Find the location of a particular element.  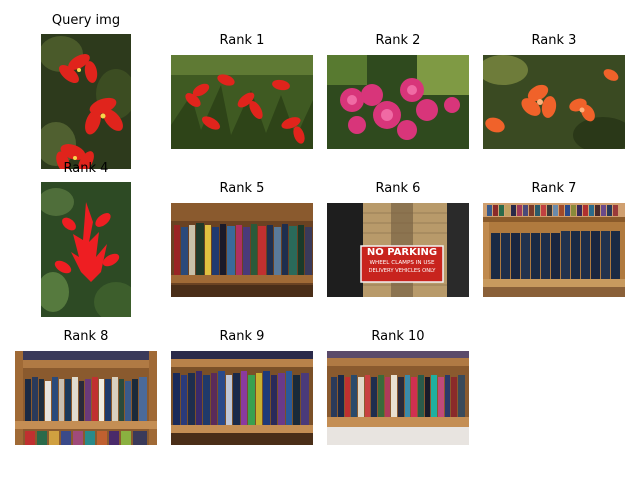

rank-7-title: Rank 7 is located at coordinates (554, 188).